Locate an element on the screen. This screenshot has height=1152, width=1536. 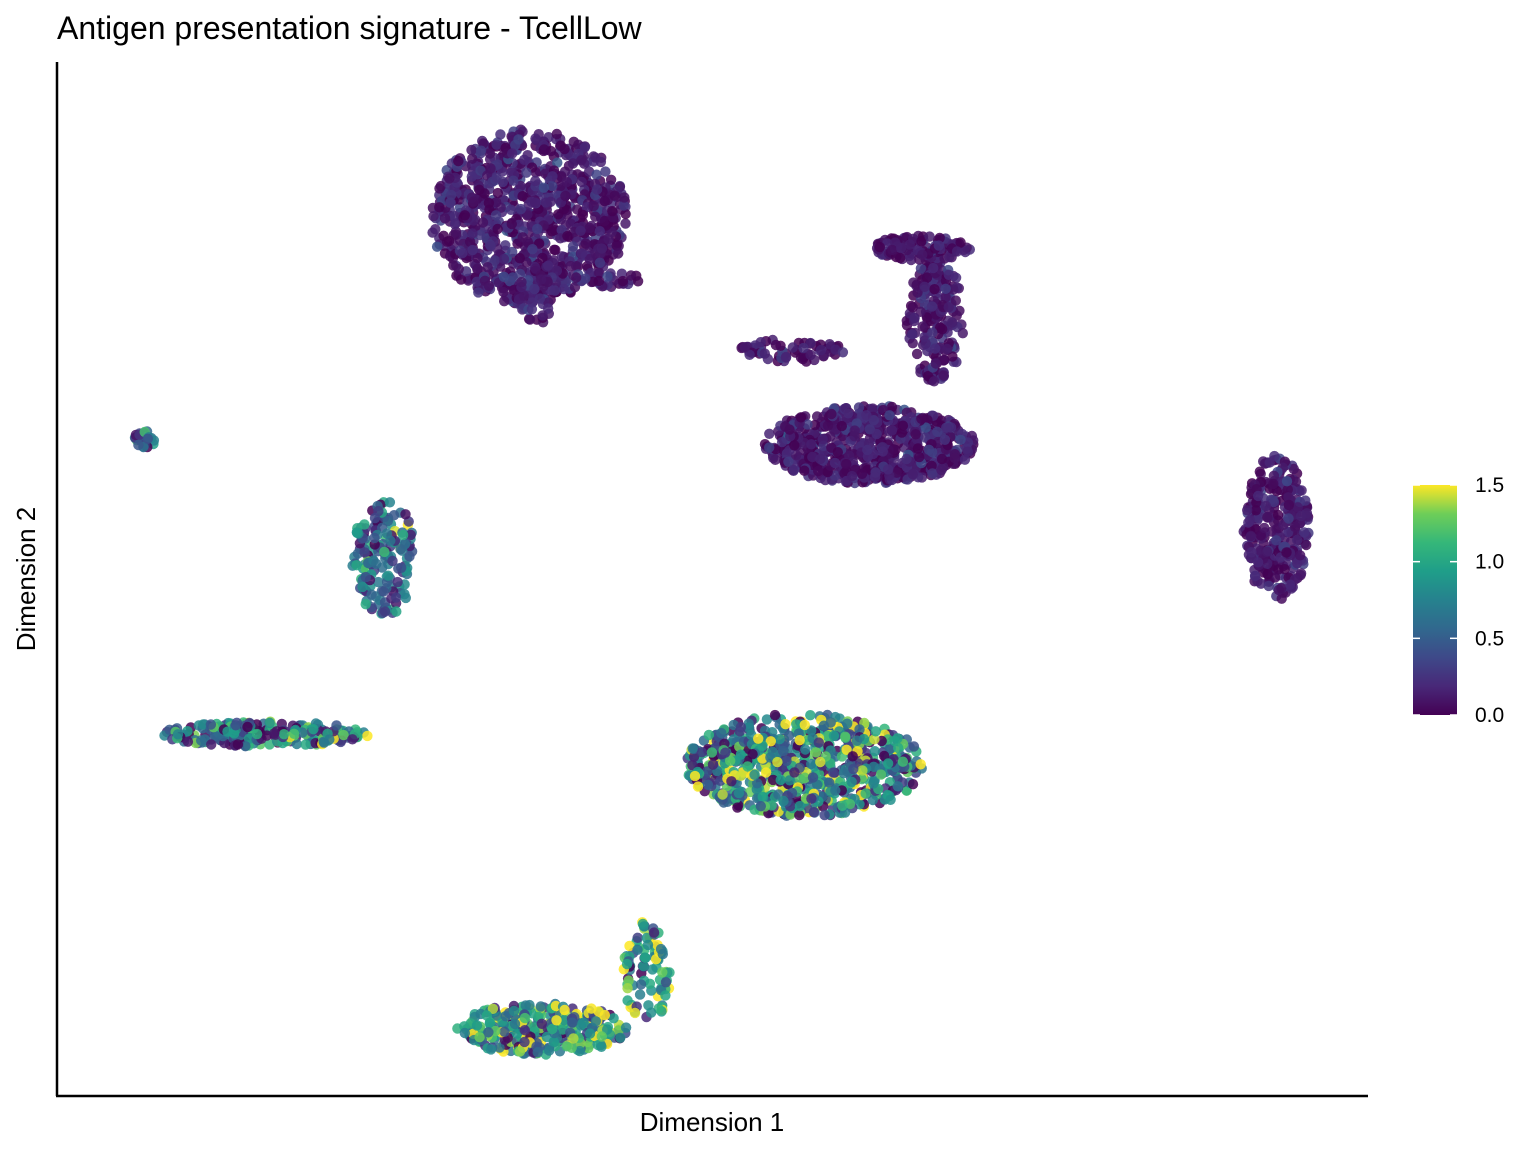
cluster-far-right-ellipse is located at coordinates (1276, 527).